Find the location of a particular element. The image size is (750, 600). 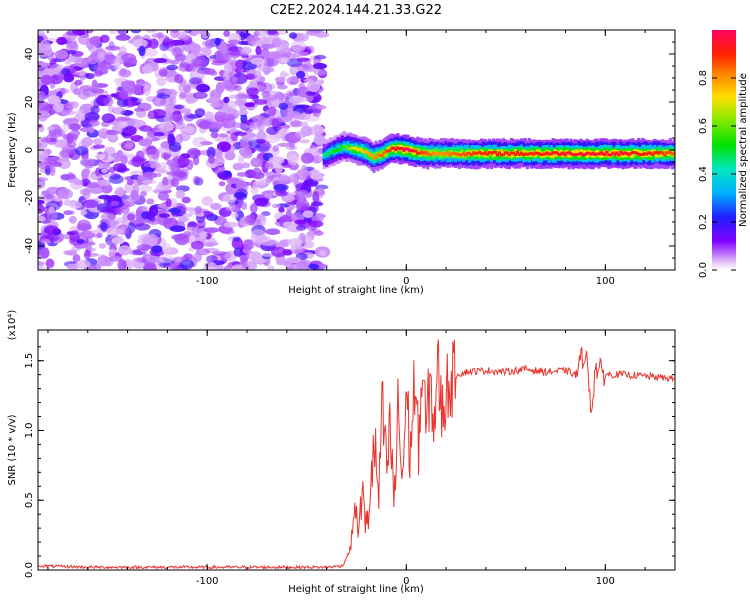

colorbar-tick-label: 0.0 is located at coordinates (703, 270).